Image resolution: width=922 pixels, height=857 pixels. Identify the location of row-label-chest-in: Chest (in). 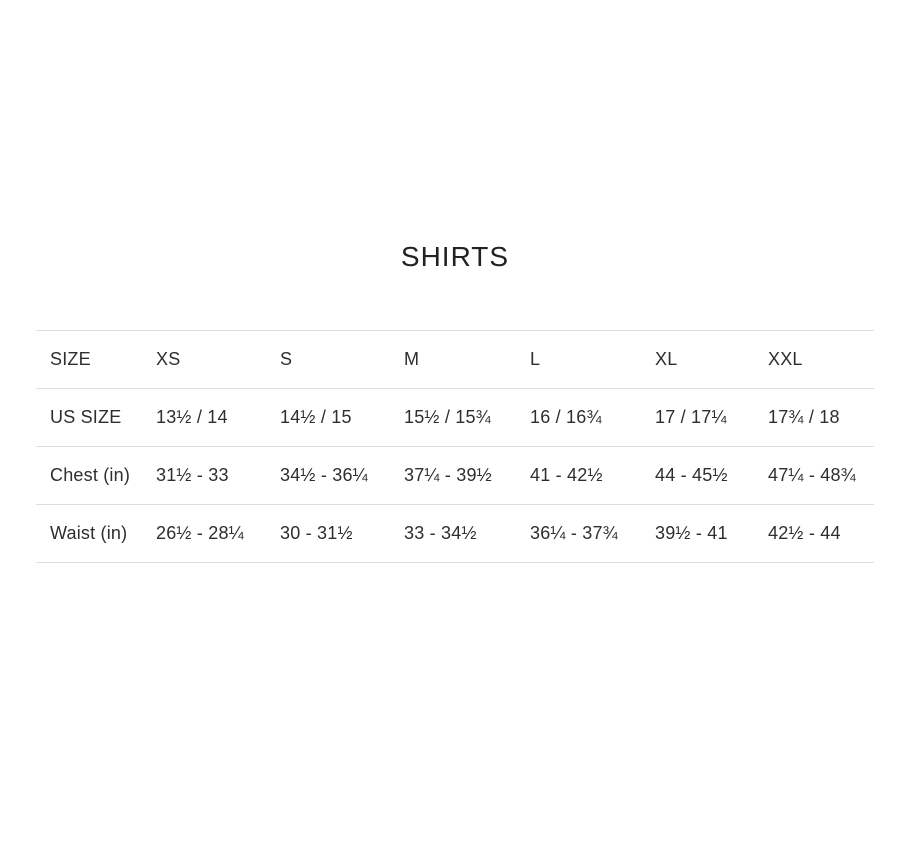
(91, 475).